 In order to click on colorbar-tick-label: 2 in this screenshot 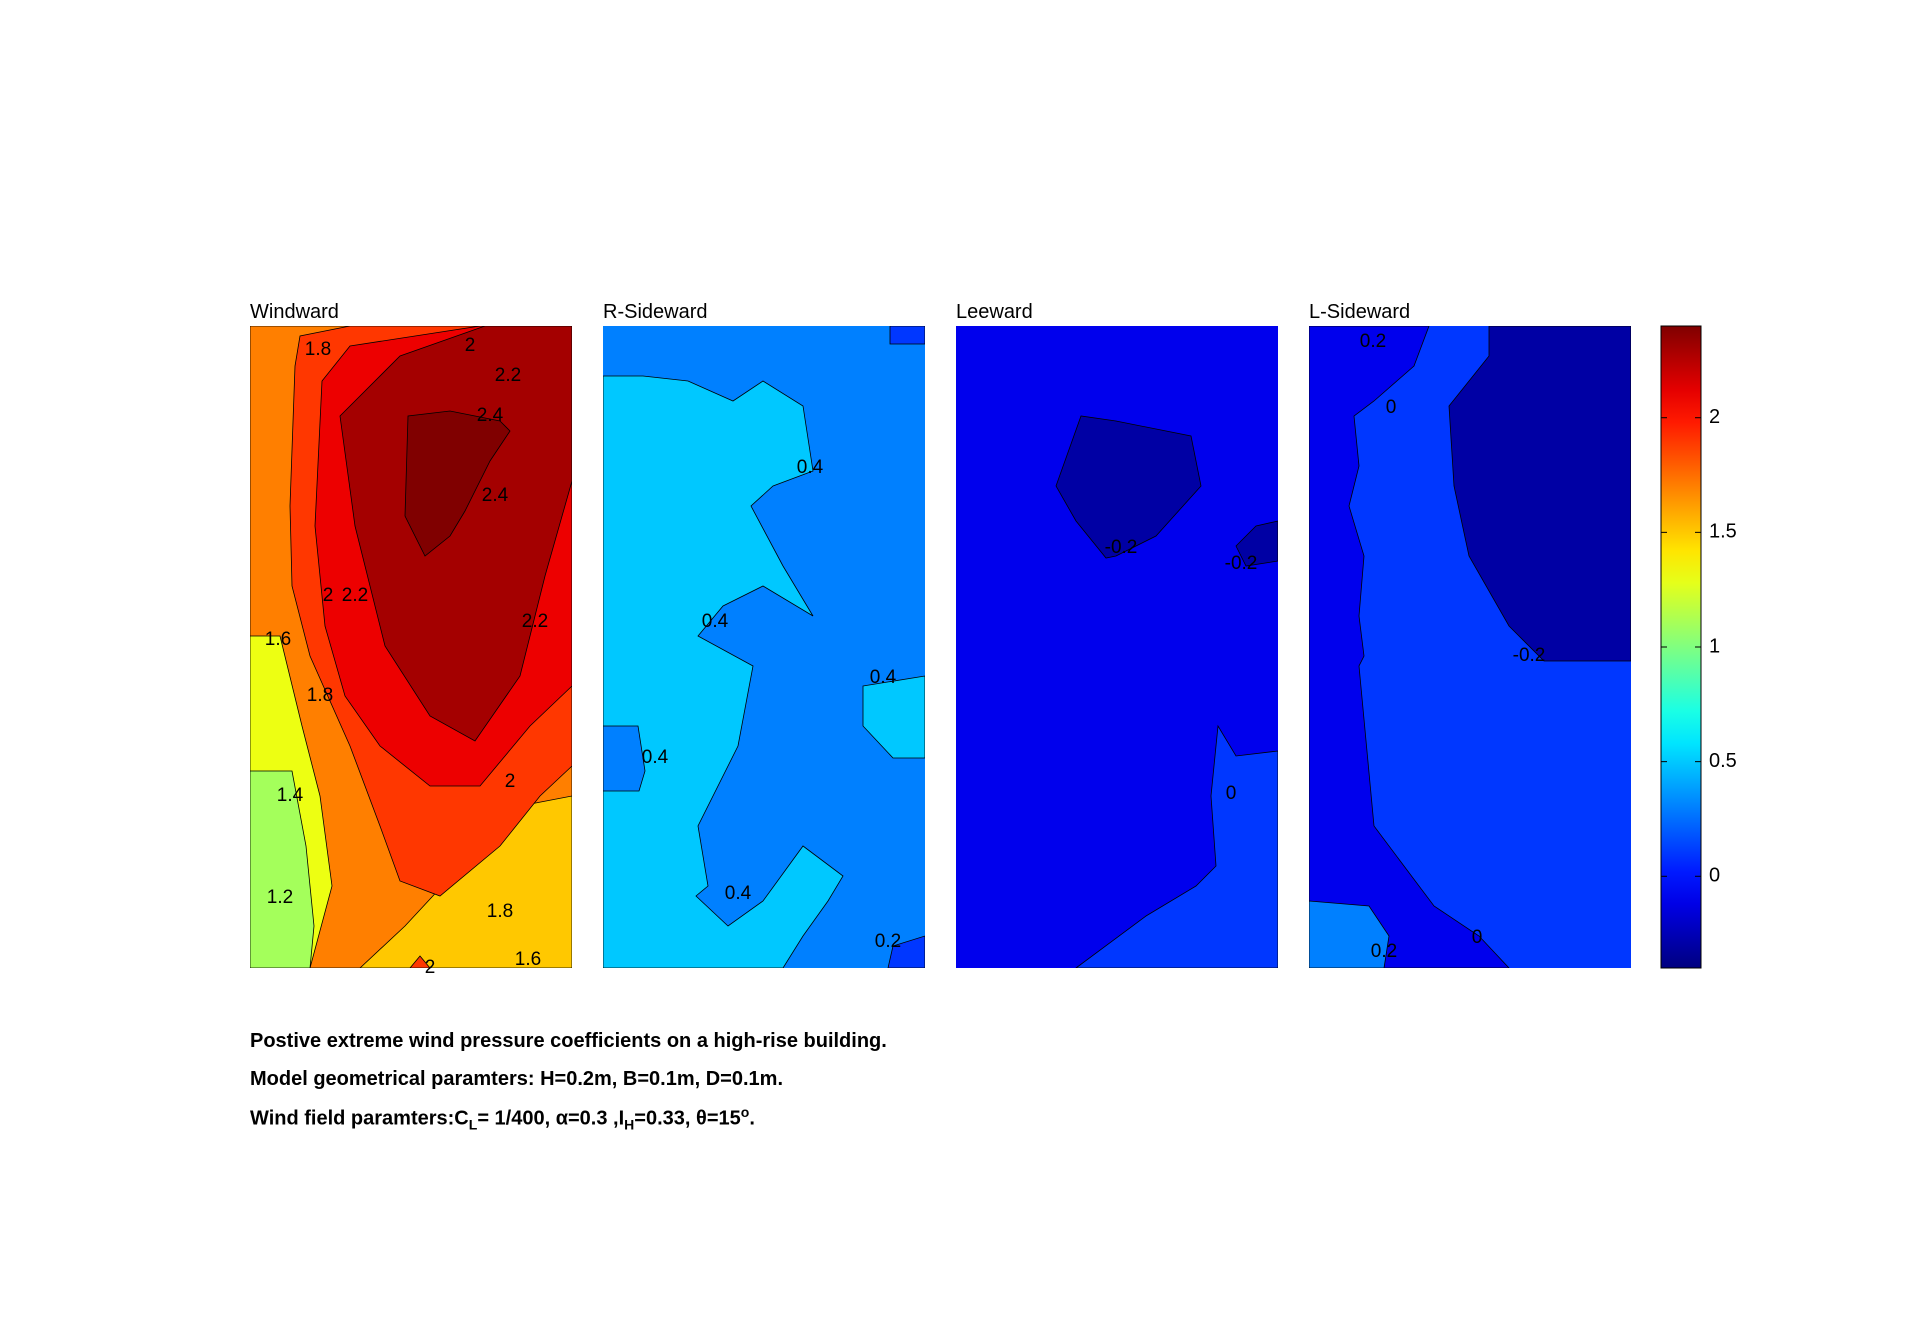, I will do `click(1714, 417)`.